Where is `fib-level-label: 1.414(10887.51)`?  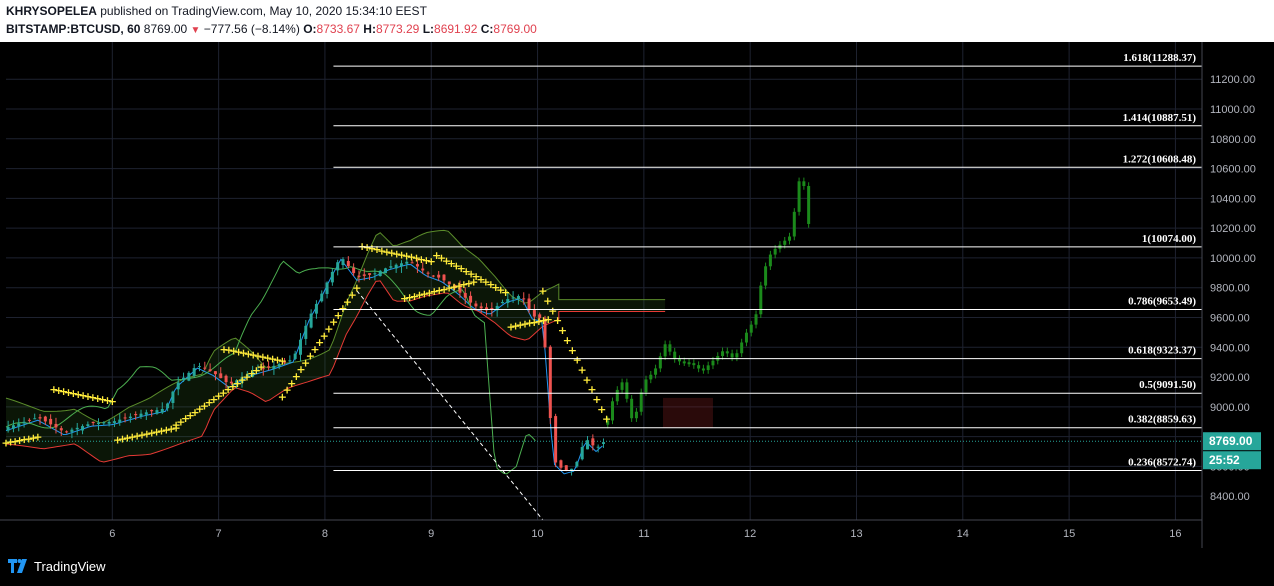 fib-level-label: 1.414(10887.51) is located at coordinates (1160, 118).